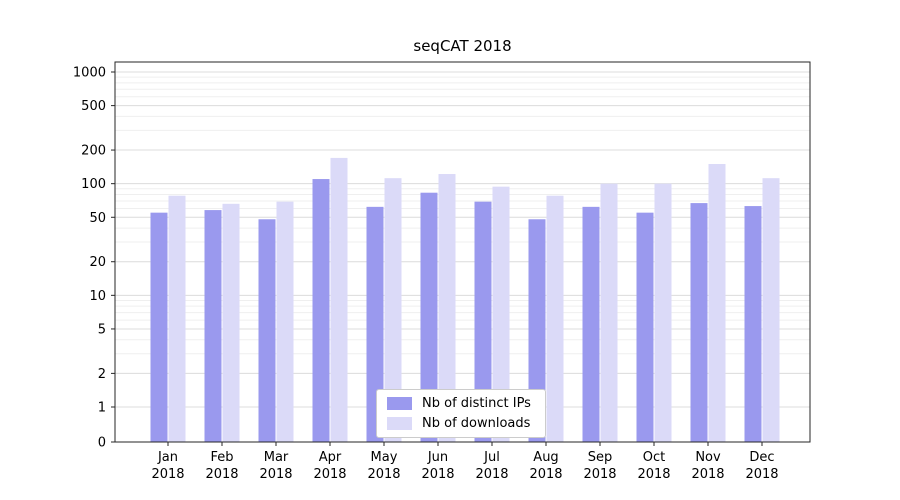  Describe the element at coordinates (213, 326) in the screenshot. I see `bar-distinct-ips-feb` at that location.